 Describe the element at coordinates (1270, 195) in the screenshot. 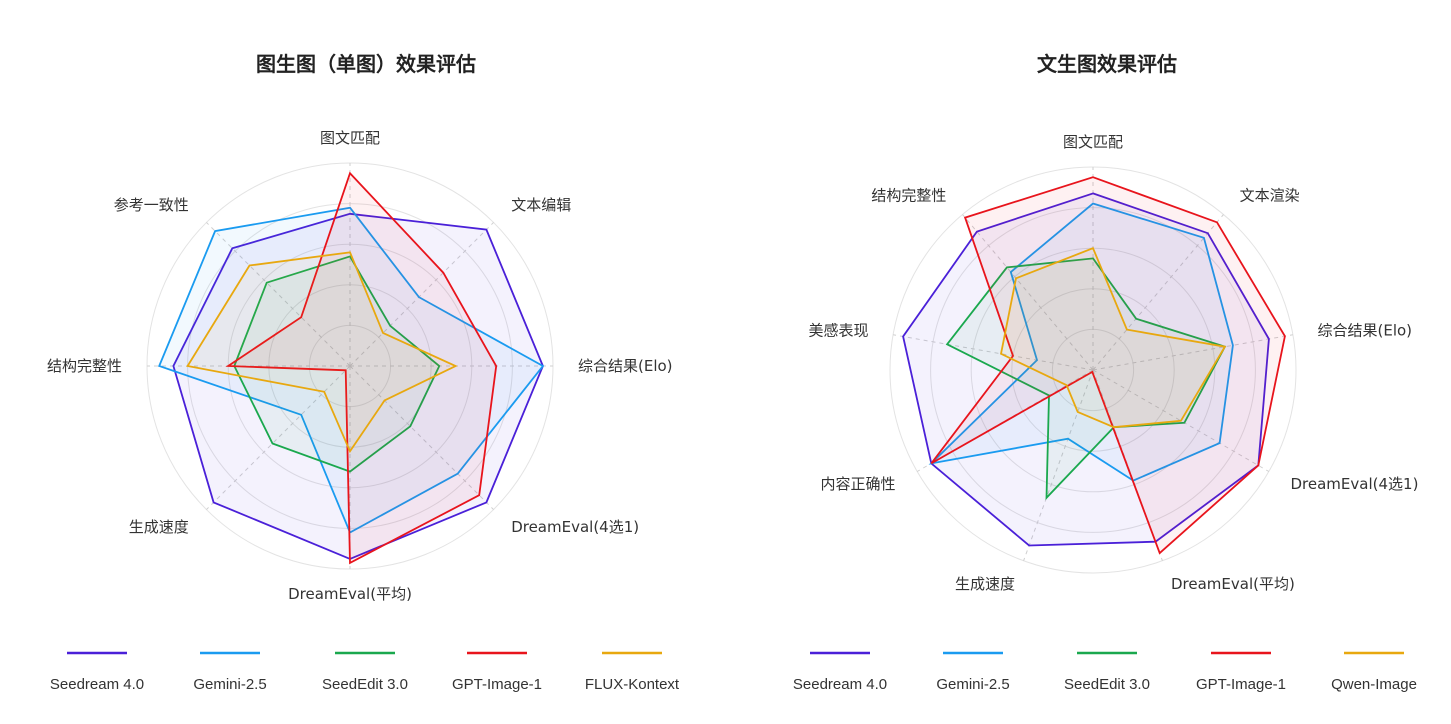

I see `axis-label: 文本渲染` at that location.